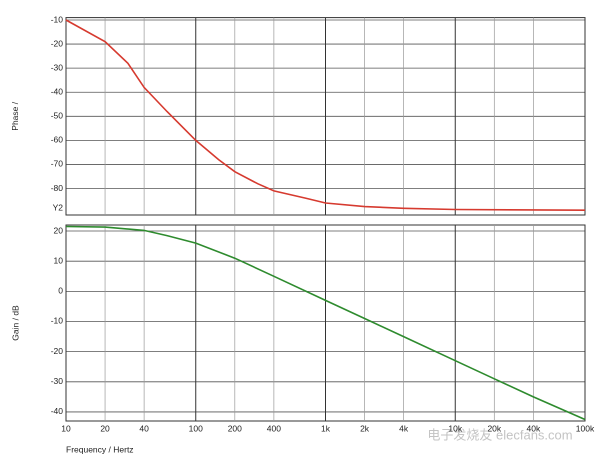 This screenshot has height=468, width=600. I want to click on y-tick-label: -60, so click(57, 140).